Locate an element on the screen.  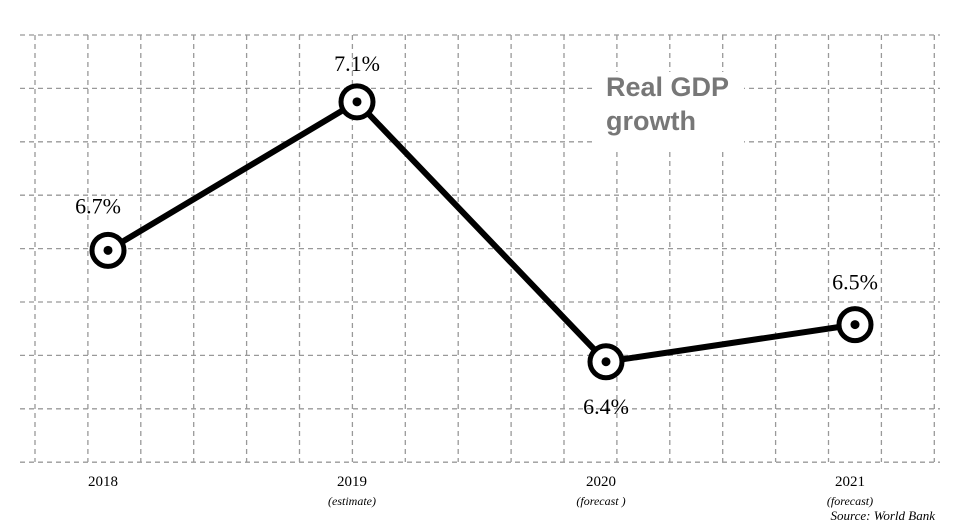
data-label: 6.5% is located at coordinates (855, 282).